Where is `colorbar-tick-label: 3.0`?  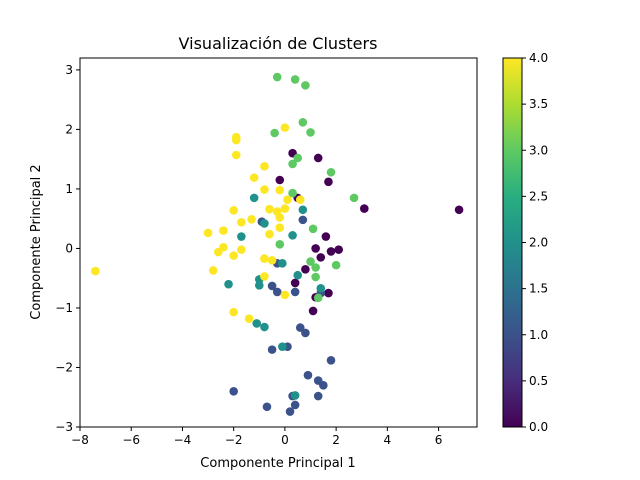
colorbar-tick-label: 3.0 is located at coordinates (538, 150).